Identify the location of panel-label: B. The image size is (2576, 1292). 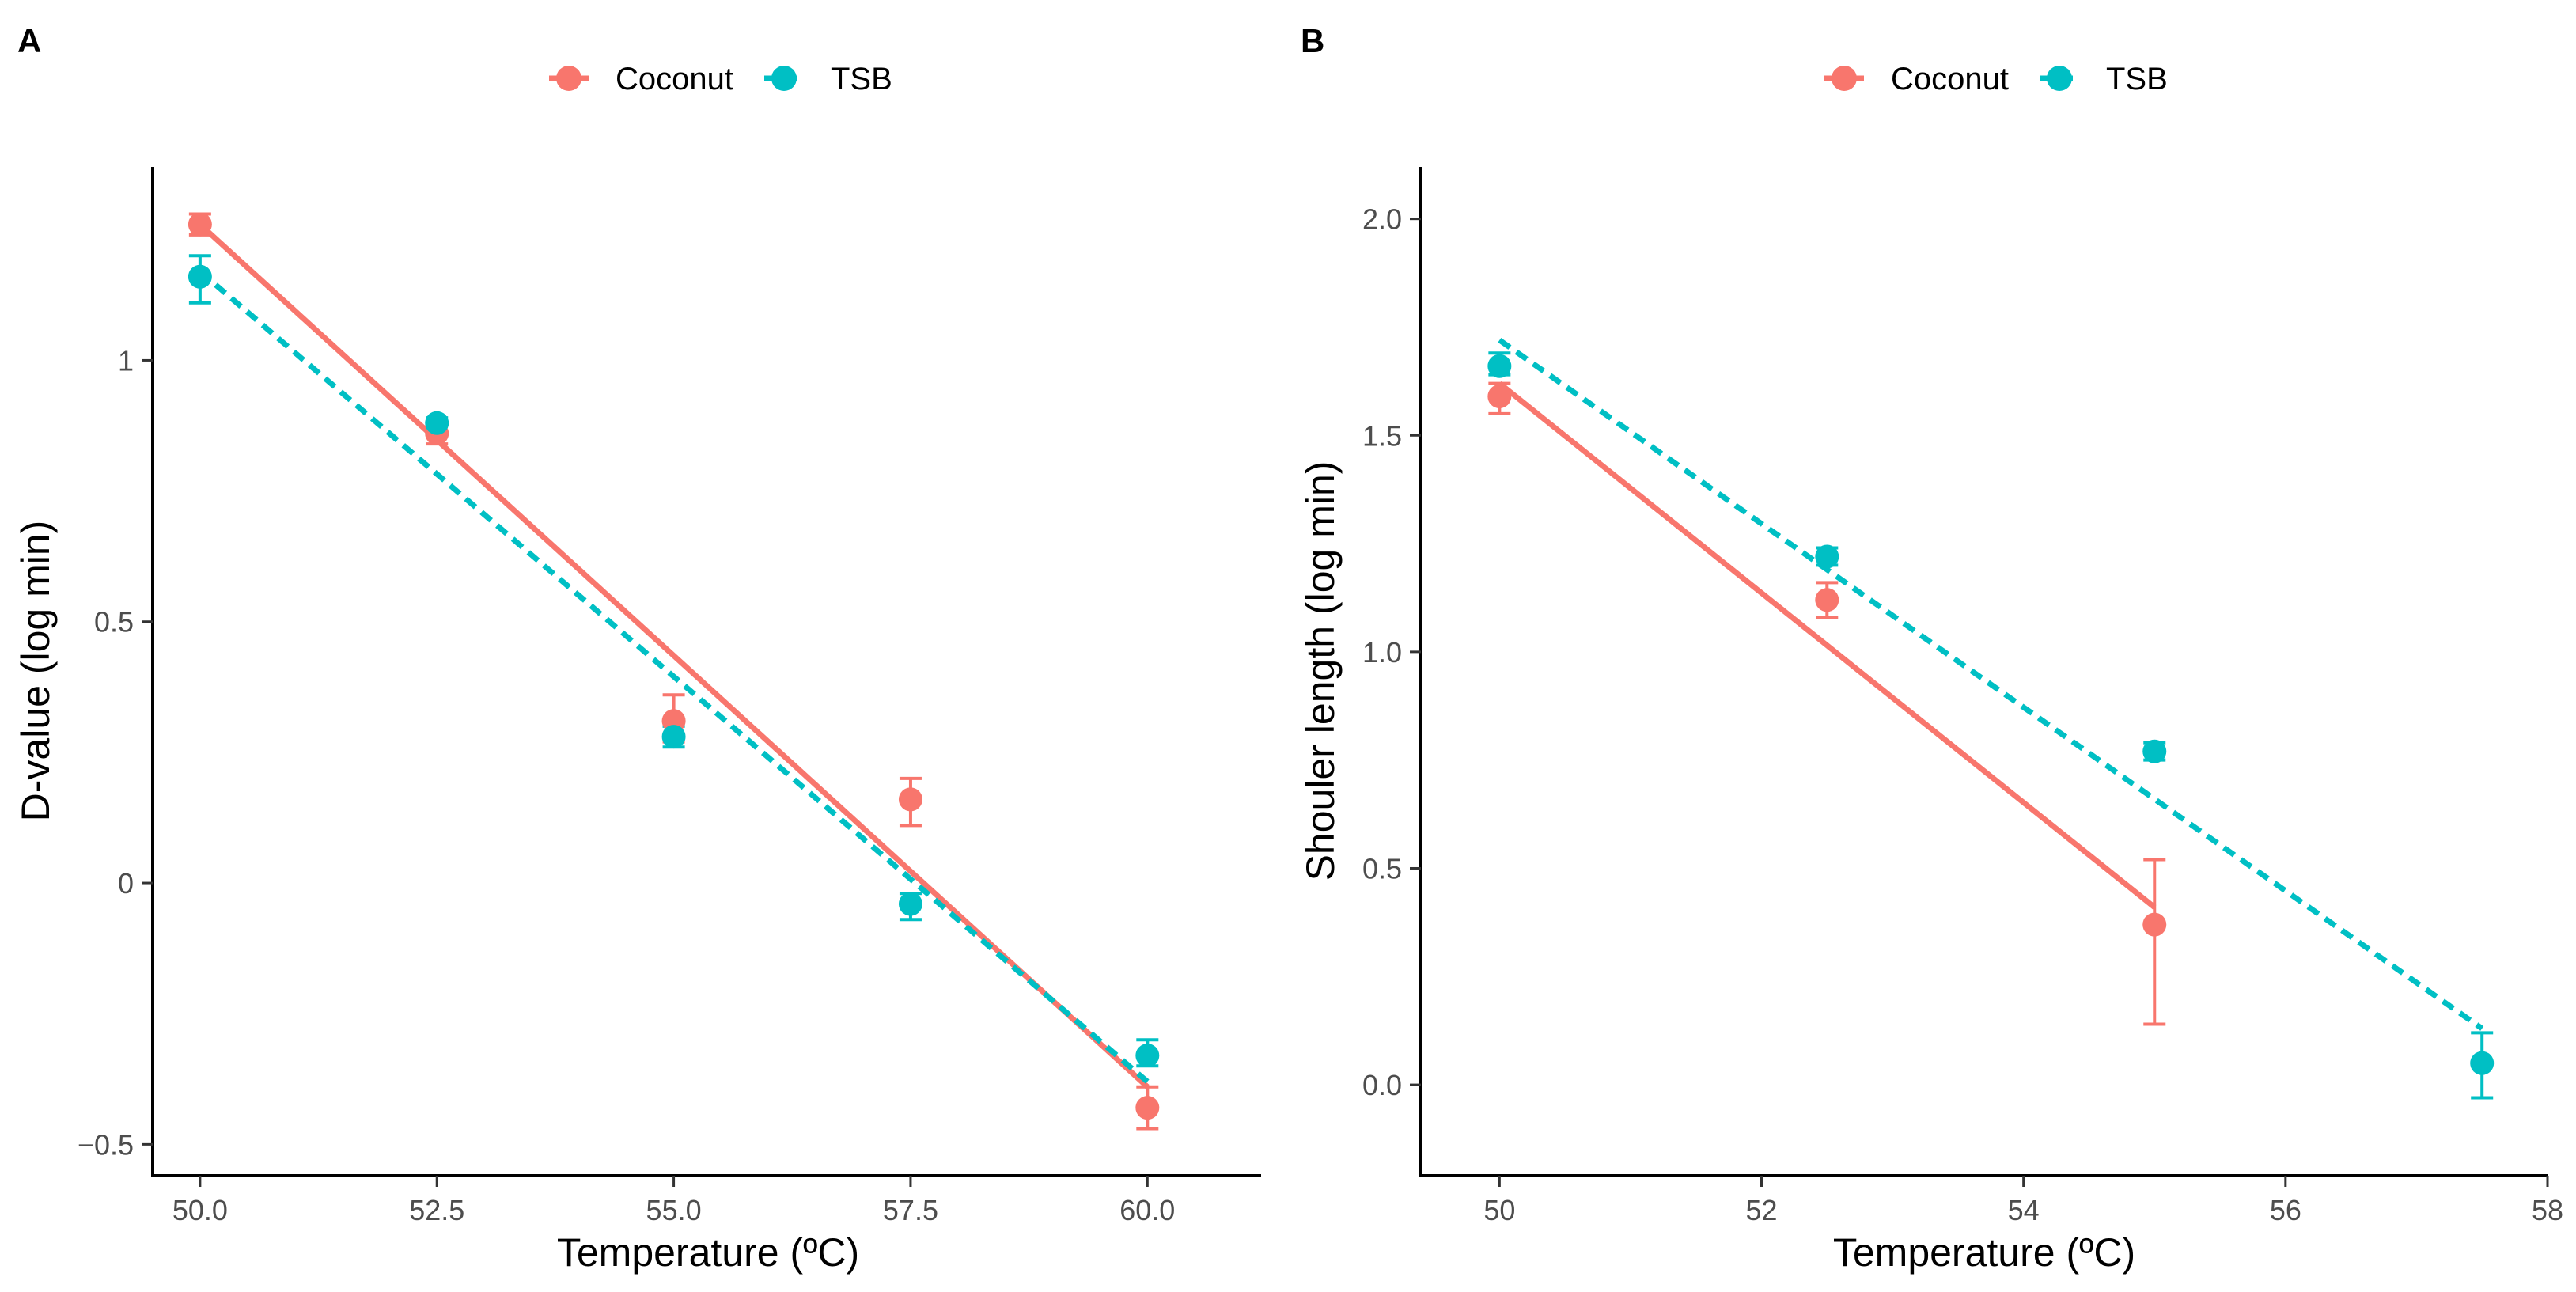
(1312, 40).